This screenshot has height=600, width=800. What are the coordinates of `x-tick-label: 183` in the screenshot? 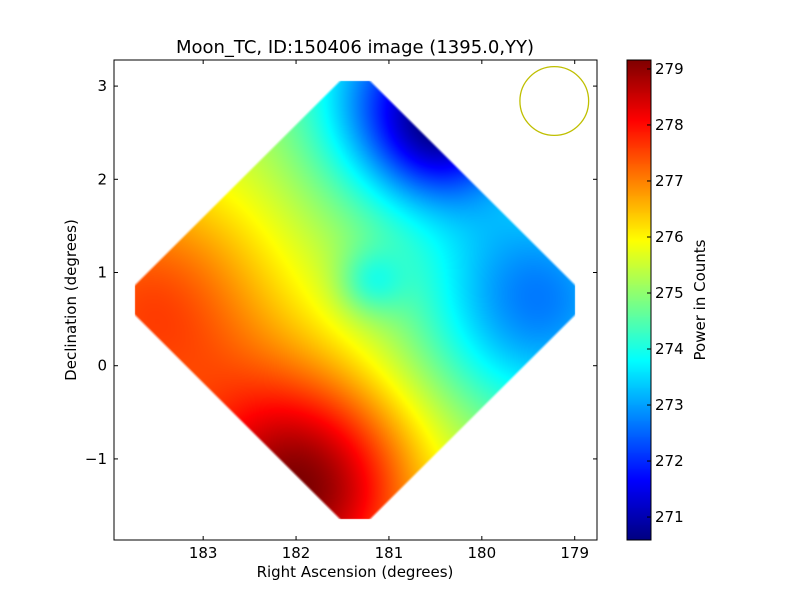 It's located at (203, 553).